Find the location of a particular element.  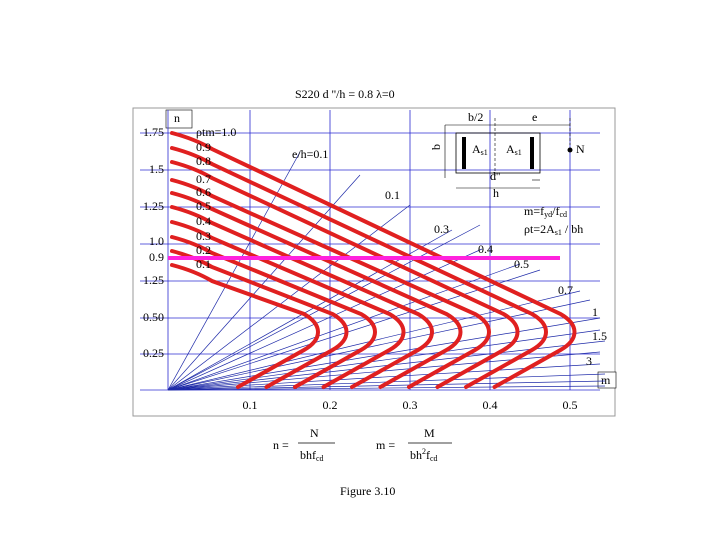

inset-label: N is located at coordinates (580, 149).